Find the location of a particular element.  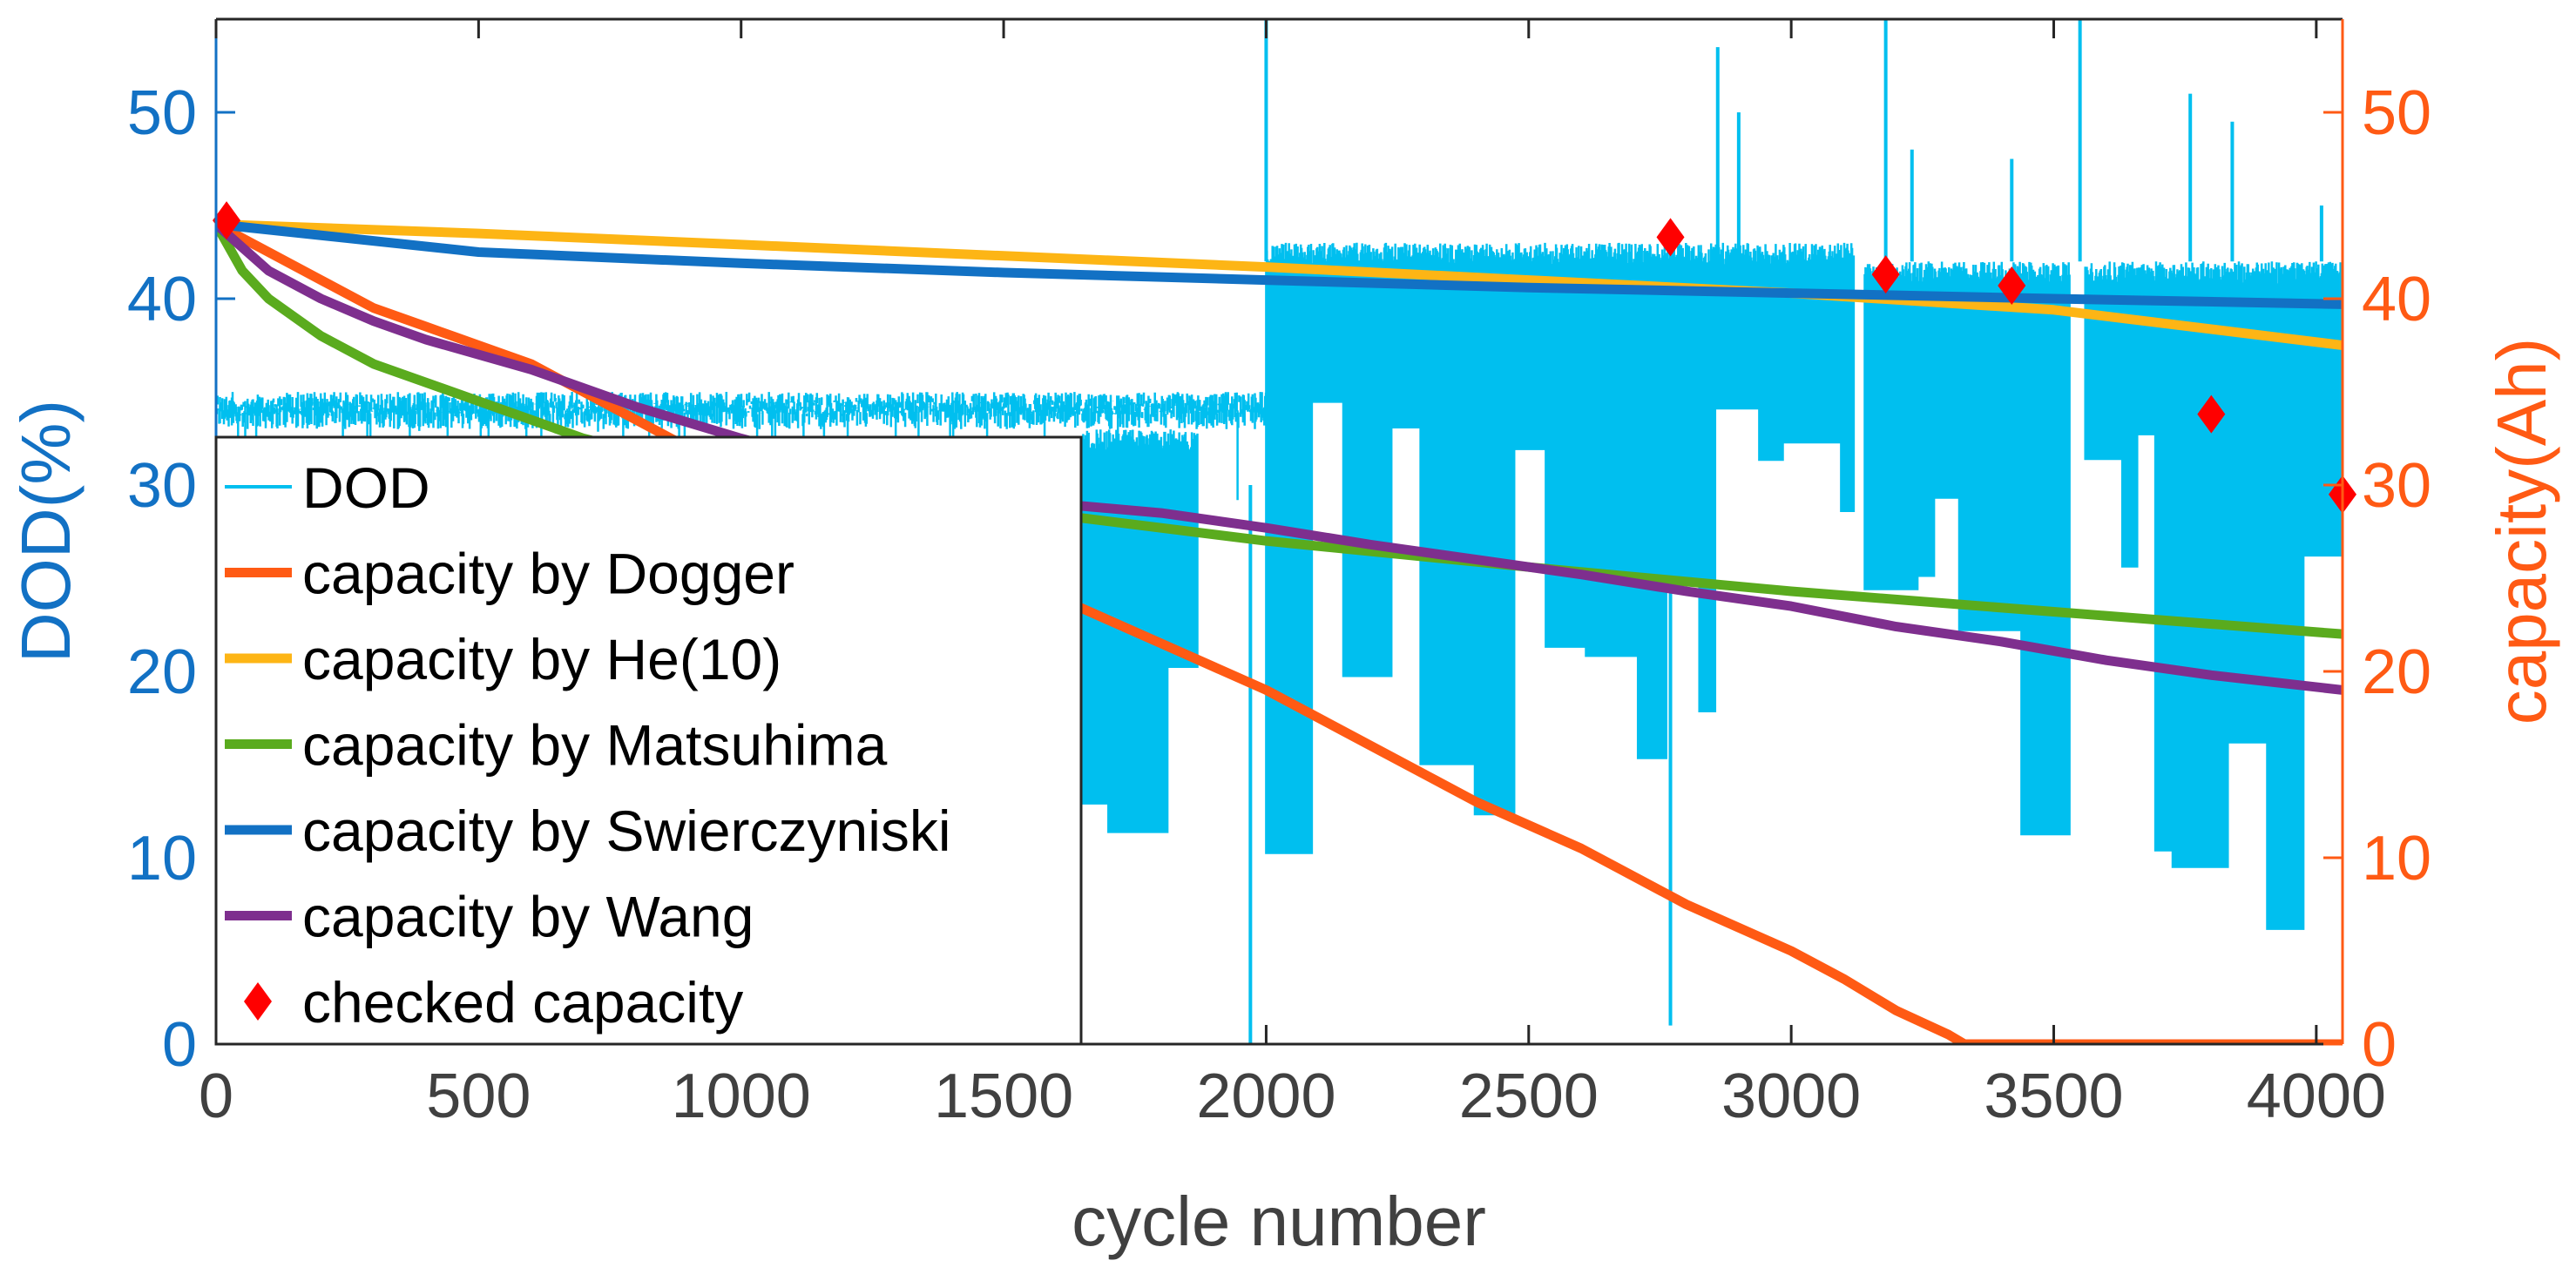

left-y-tick-label: 0 is located at coordinates (179, 1045).